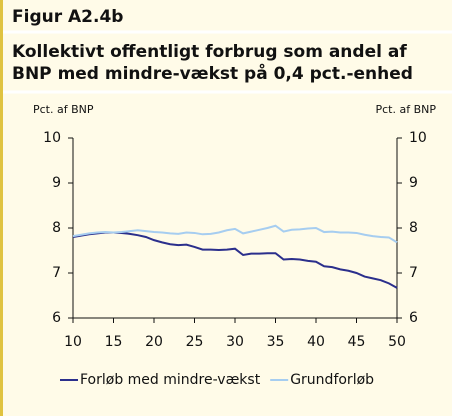  Describe the element at coordinates (52, 138) in the screenshot. I see `y-tick-label: 10` at that location.